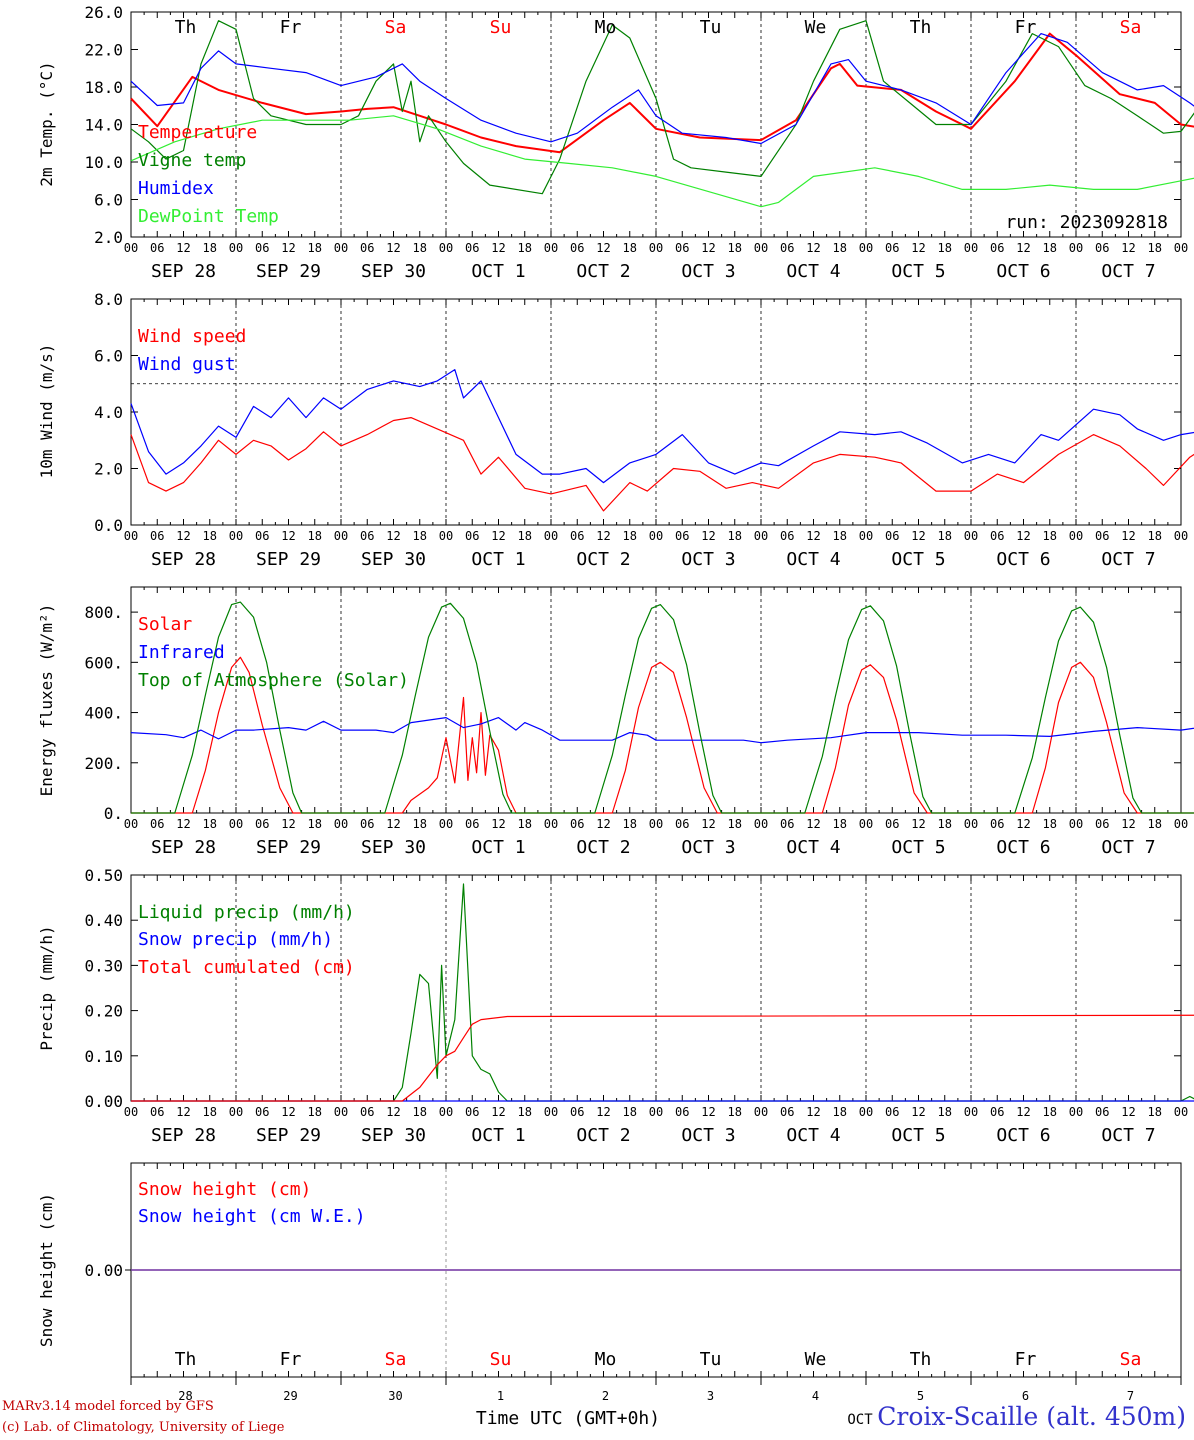  Describe the element at coordinates (246, 912) in the screenshot. I see `legend-entry: Liquid precip (mm/h)` at that location.